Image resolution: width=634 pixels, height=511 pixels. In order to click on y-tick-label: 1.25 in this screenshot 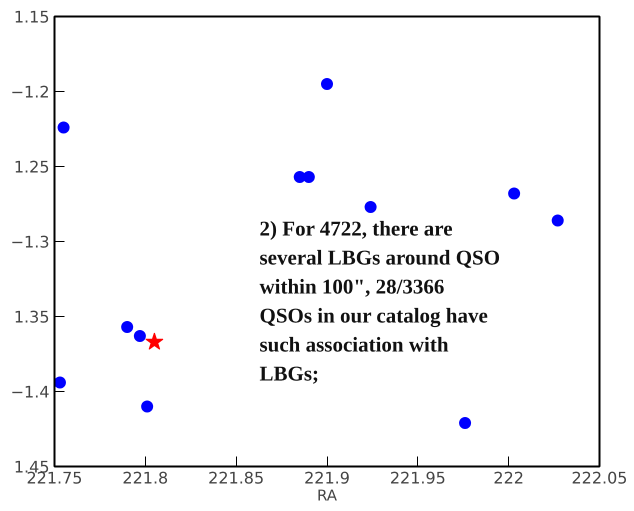, I will do `click(32, 167)`.